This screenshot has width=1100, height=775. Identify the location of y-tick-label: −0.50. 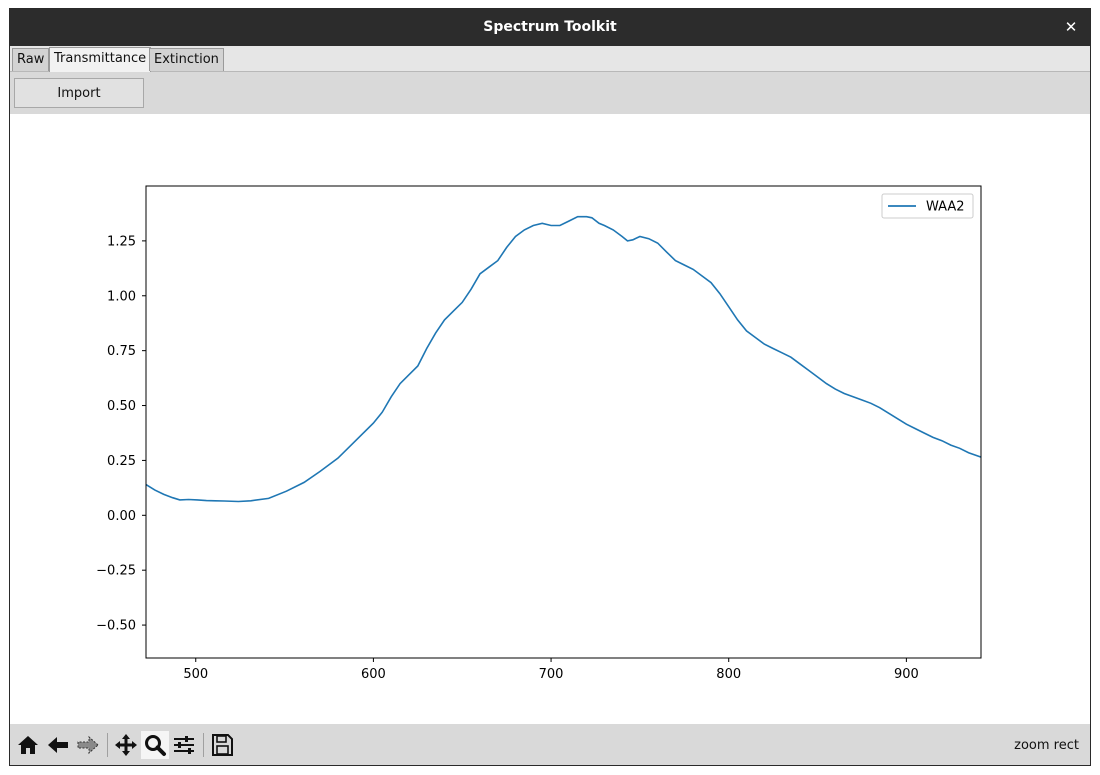
(116, 626).